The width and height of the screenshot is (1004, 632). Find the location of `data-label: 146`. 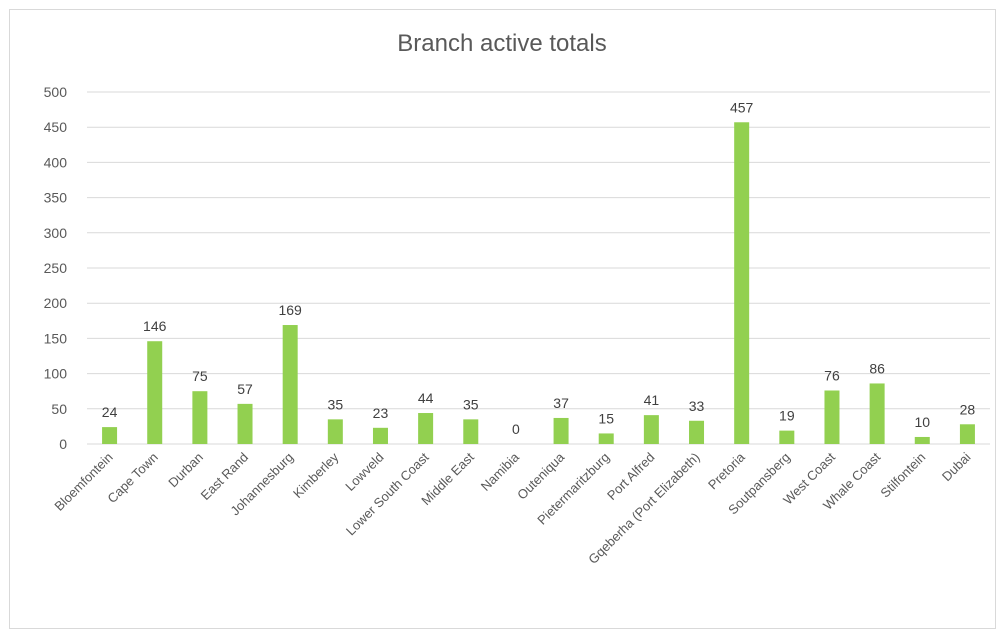

data-label: 146 is located at coordinates (155, 326).